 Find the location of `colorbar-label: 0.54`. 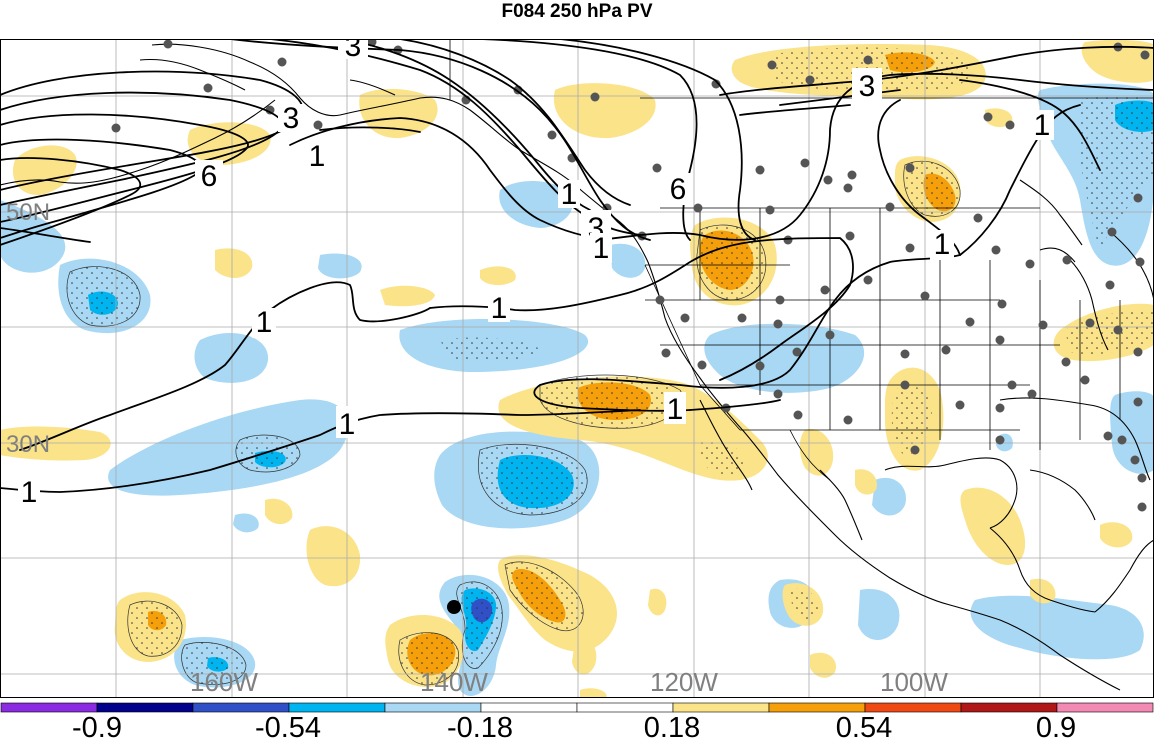

colorbar-label: 0.54 is located at coordinates (864, 725).